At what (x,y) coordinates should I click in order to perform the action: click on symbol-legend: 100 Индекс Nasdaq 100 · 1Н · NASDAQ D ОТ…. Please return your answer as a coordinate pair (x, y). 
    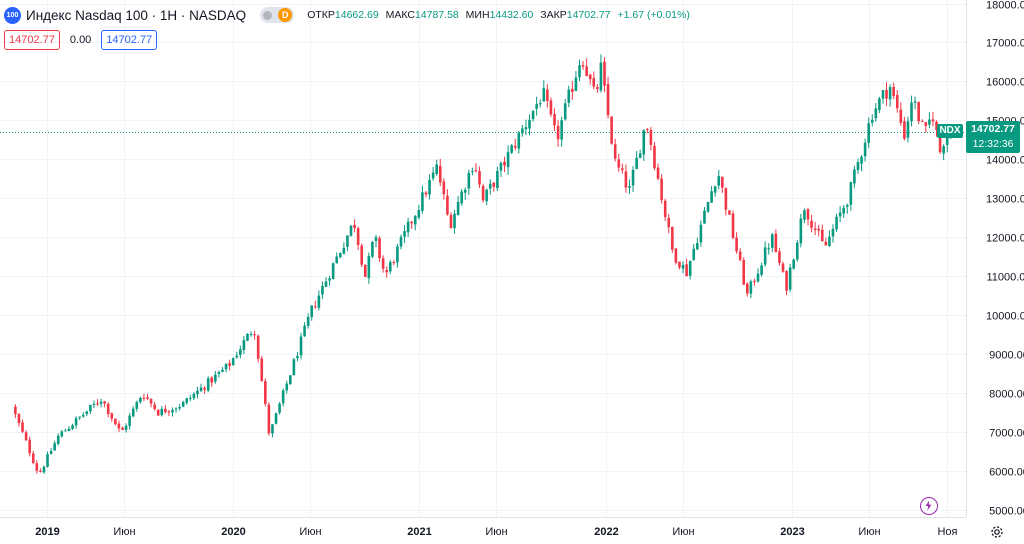
    Looking at the image, I should click on (349, 15).